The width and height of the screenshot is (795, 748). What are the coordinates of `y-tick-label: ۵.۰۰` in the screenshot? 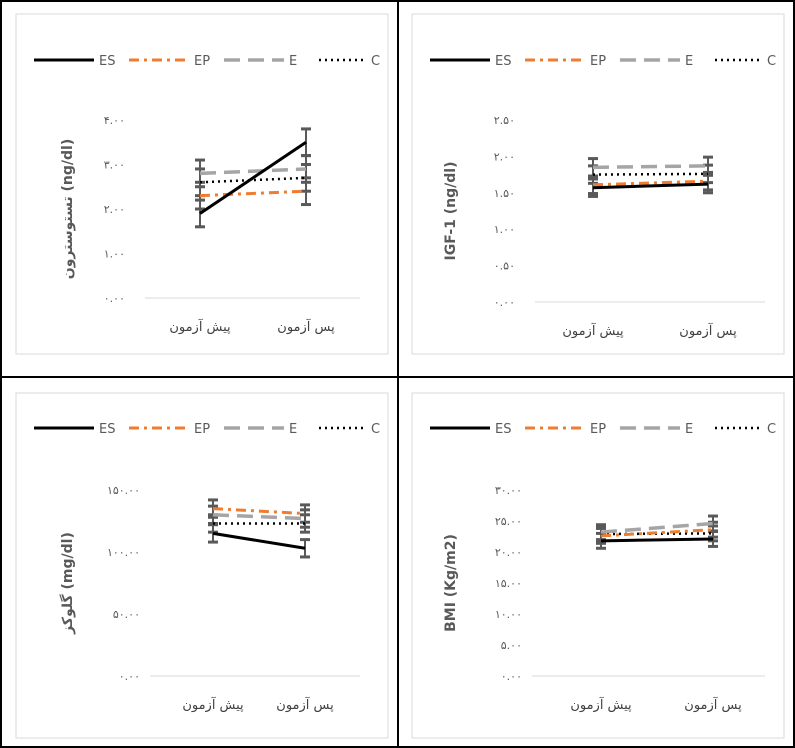 It's located at (511, 645).